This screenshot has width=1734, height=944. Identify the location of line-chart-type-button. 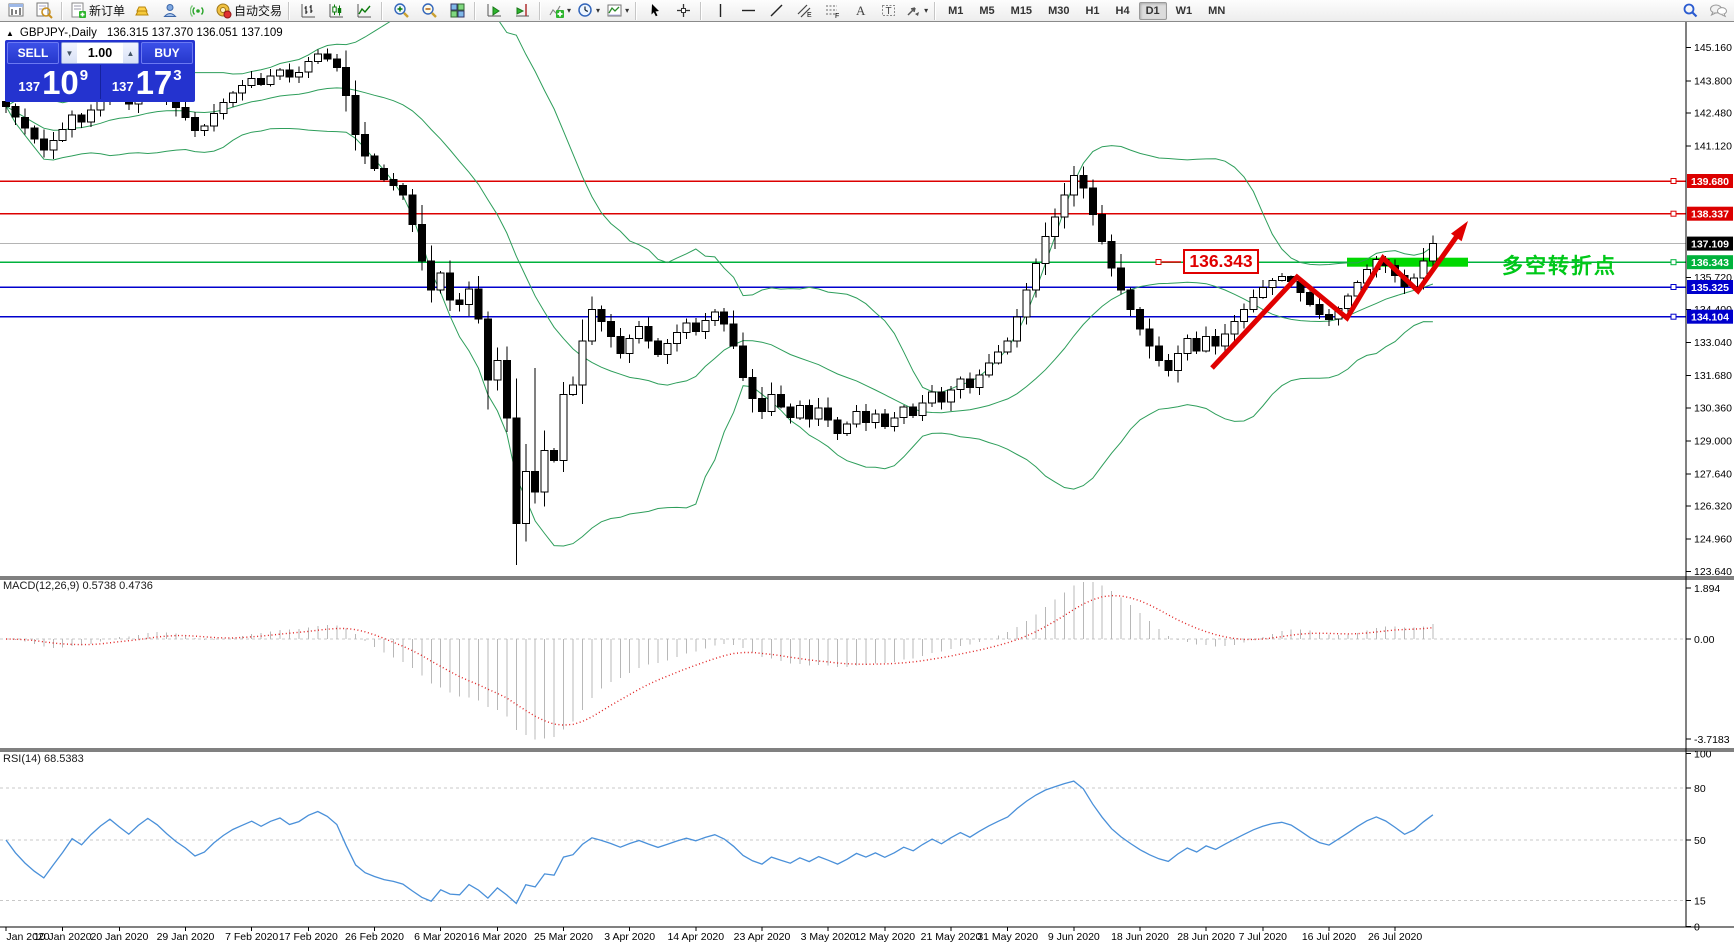
(364, 11).